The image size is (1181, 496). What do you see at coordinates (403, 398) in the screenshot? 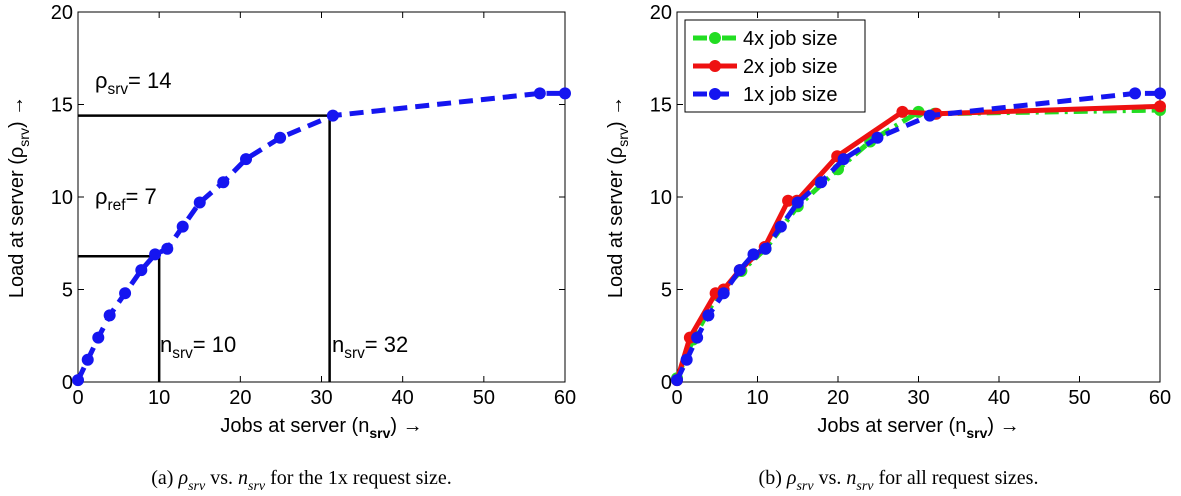
I see `x-tick-label: 40` at bounding box center [403, 398].